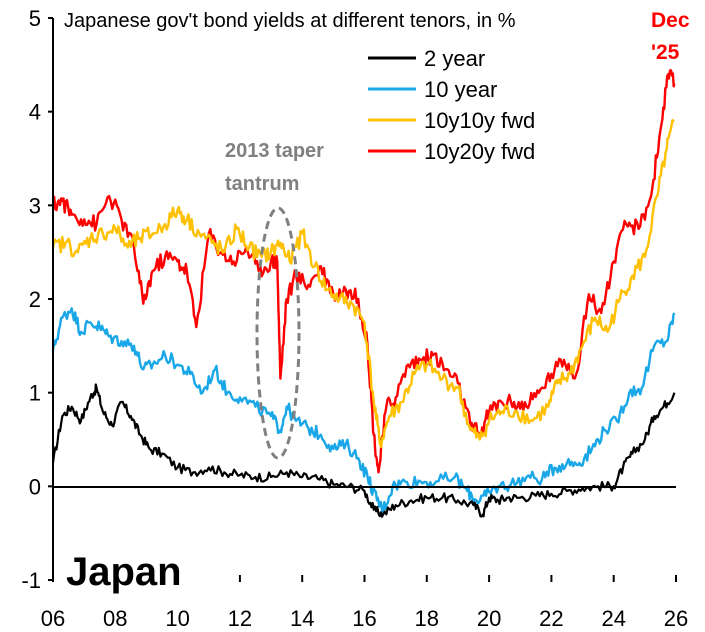 Image resolution: width=705 pixels, height=632 pixels. I want to click on x-ticks: 06 08 10 12 14 16 18 20 22 24 26, so click(364, 603).